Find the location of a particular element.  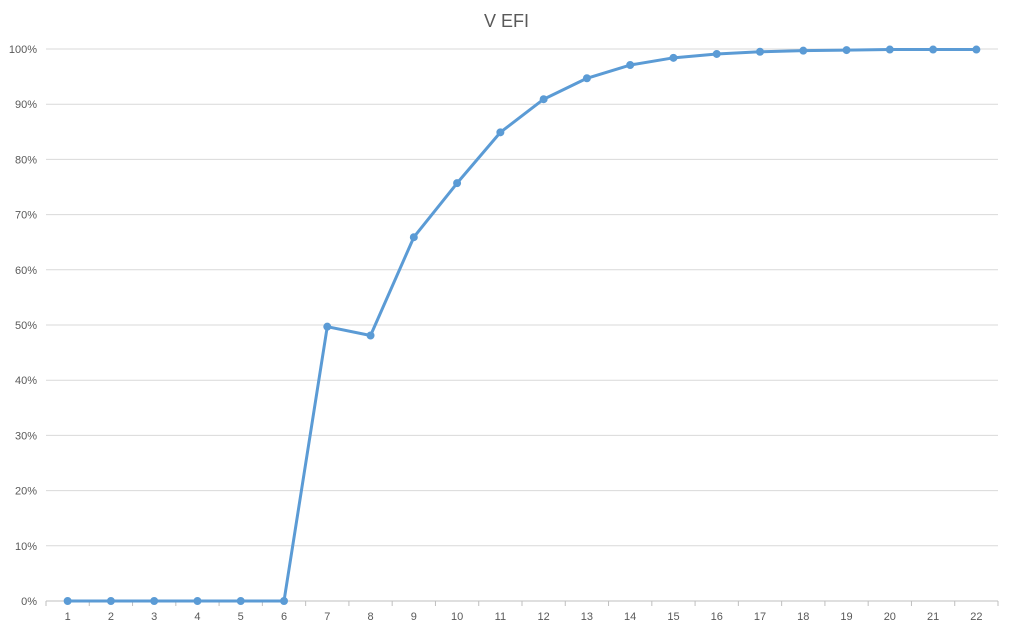

x-tick-label: 12 is located at coordinates (544, 617).